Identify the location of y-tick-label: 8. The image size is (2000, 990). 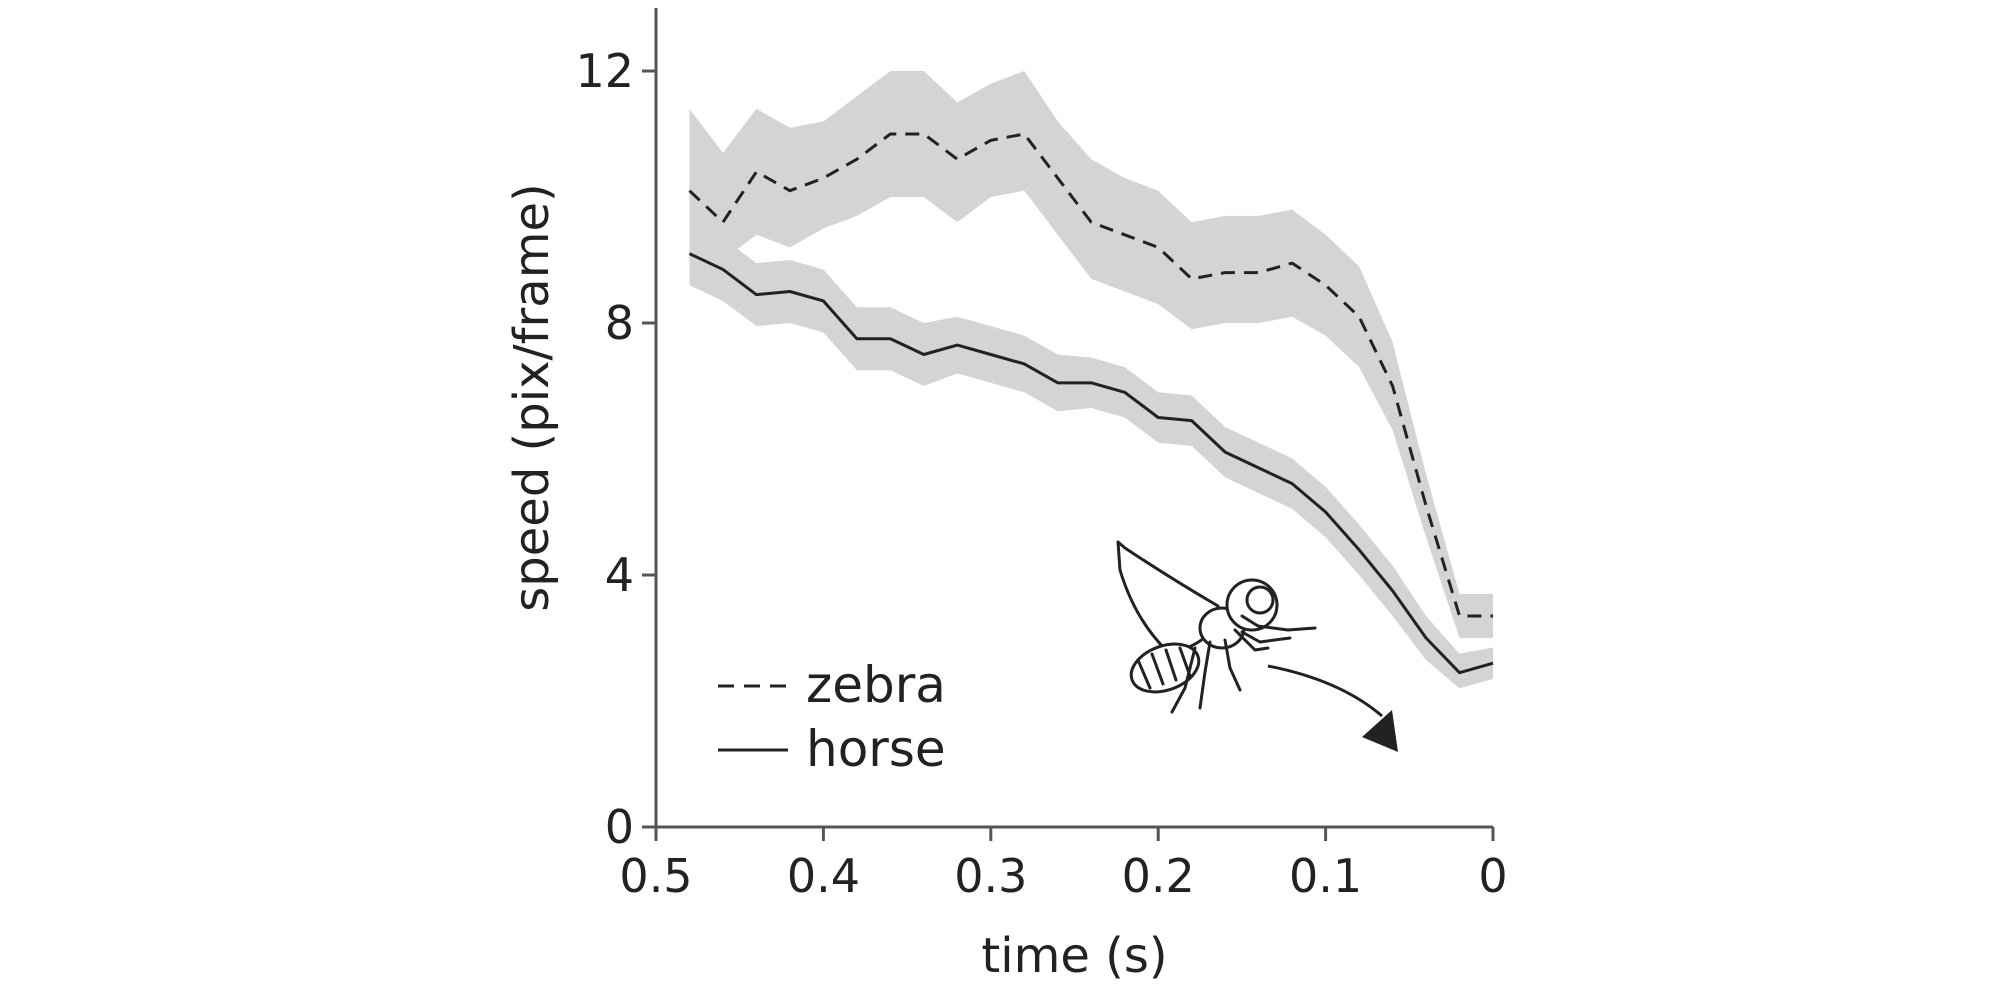
(619, 323).